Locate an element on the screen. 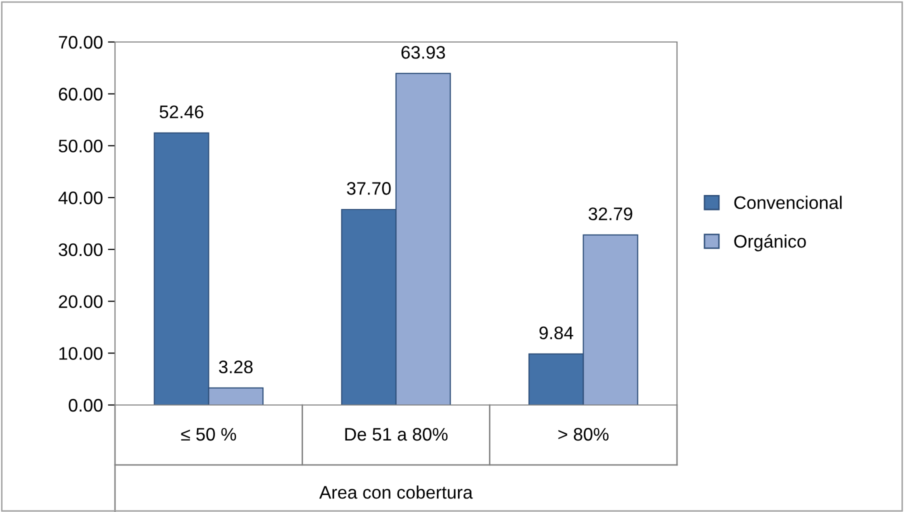 Image resolution: width=904 pixels, height=512 pixels. data-label: 52.46 is located at coordinates (182, 111).